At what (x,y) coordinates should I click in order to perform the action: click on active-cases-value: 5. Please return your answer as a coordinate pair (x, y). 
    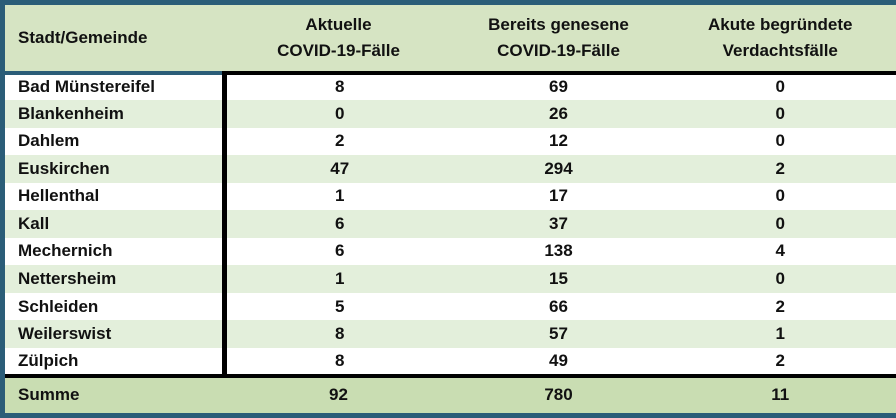
    Looking at the image, I should click on (338, 306).